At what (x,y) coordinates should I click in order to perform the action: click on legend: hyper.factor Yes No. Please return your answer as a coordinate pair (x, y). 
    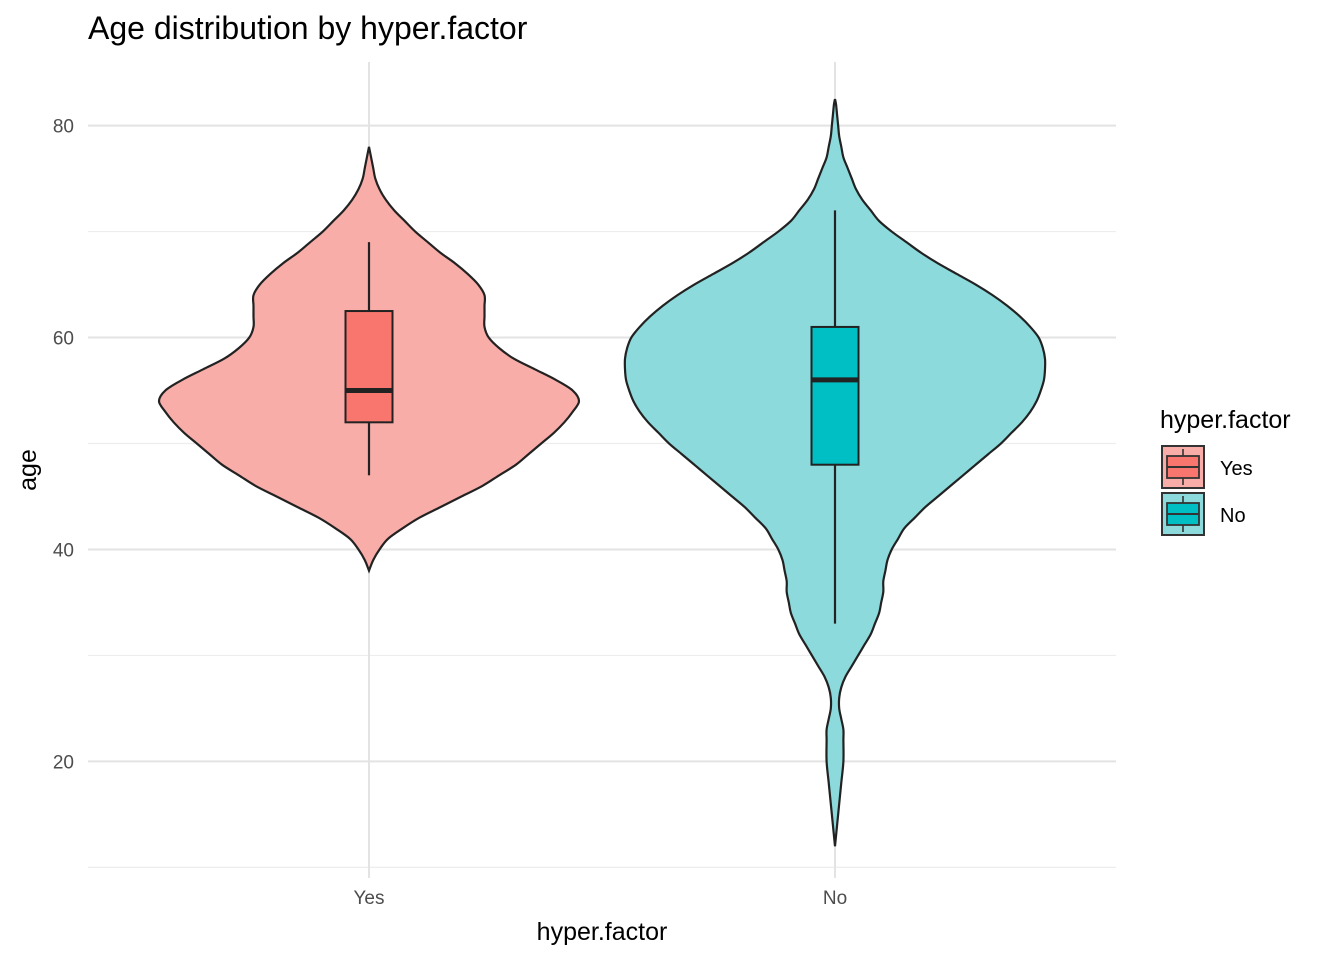
    Looking at the image, I should click on (1225, 471).